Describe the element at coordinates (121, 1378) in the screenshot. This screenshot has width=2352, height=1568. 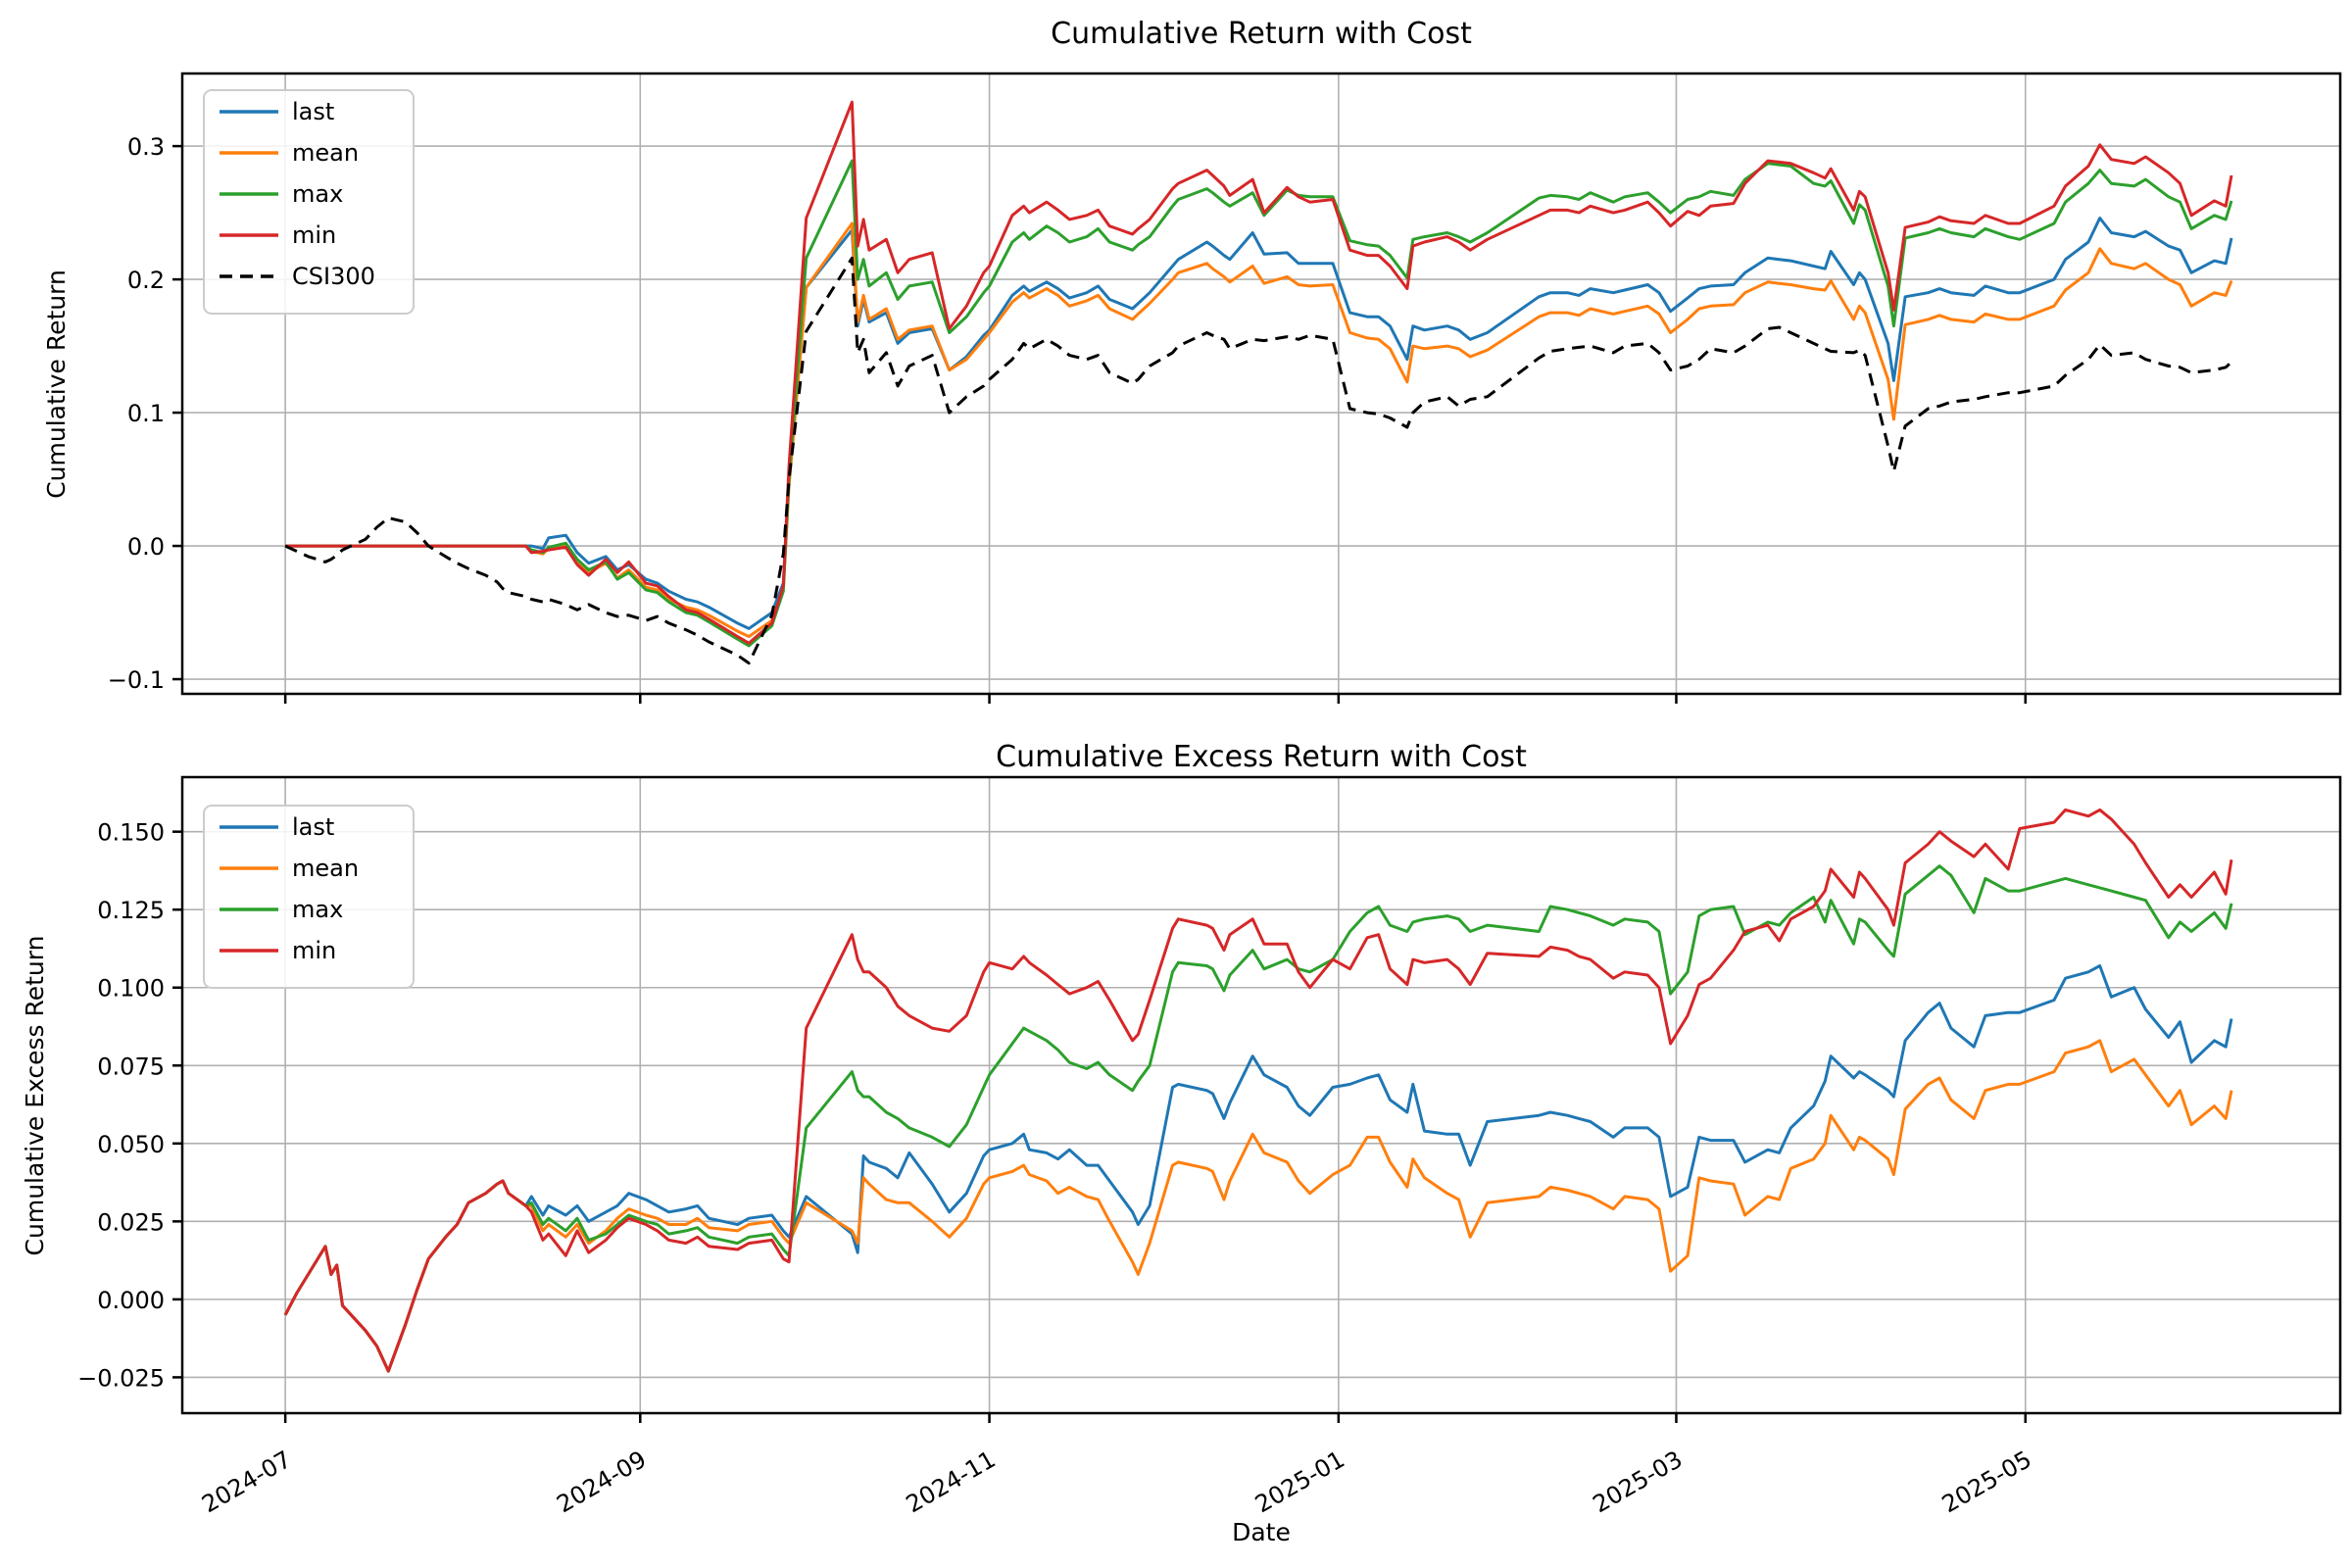
I see `y-tick-label: −0.025` at that location.